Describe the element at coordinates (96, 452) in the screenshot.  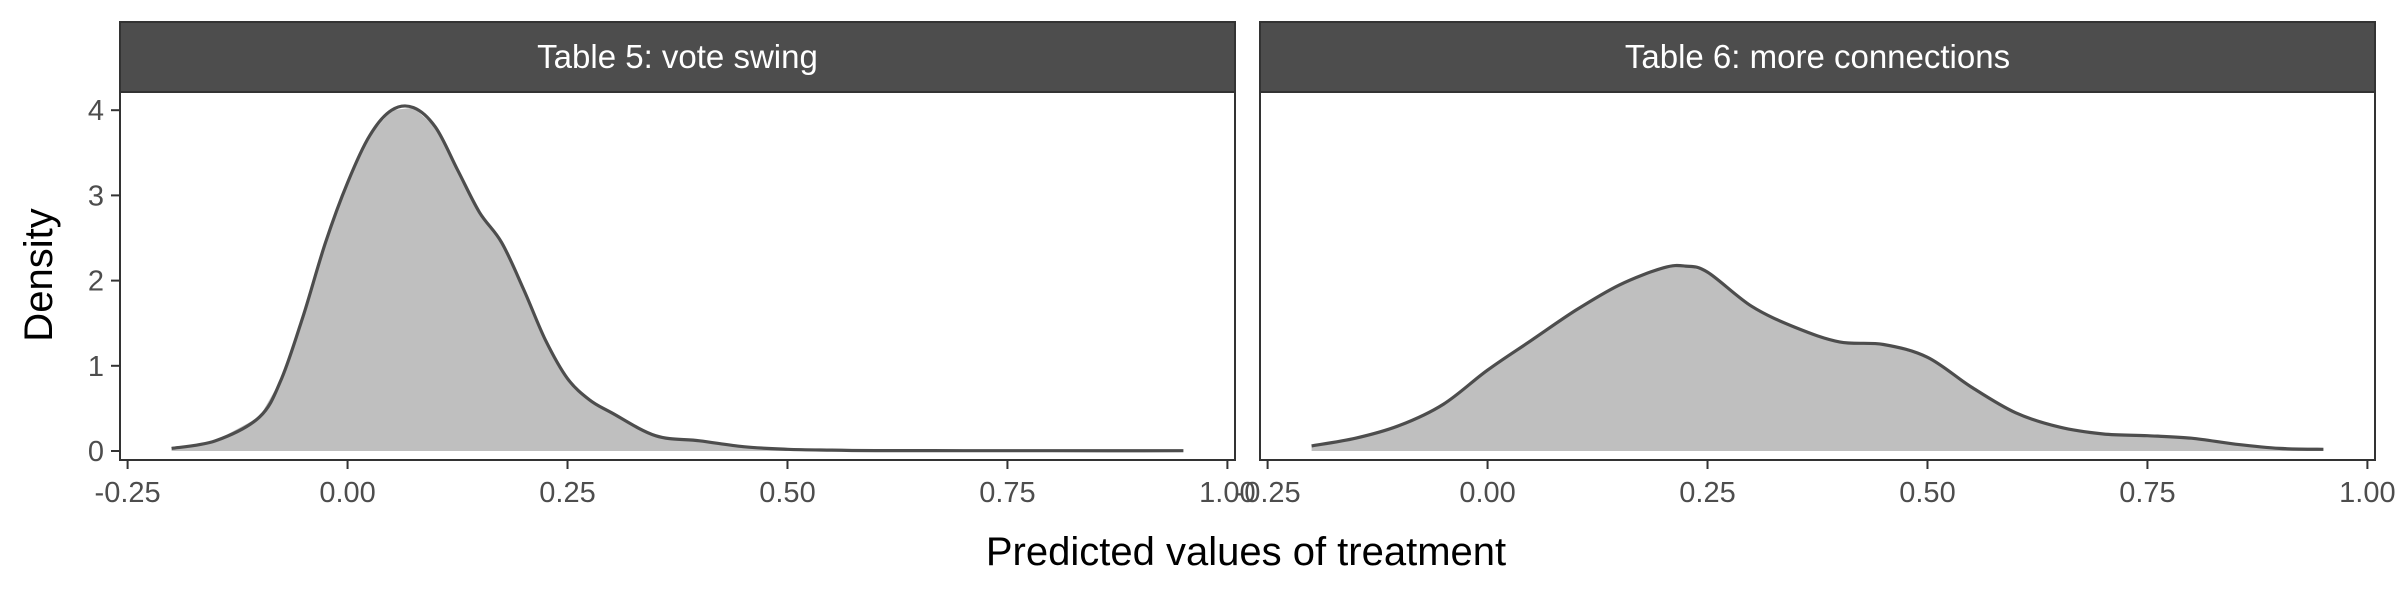
I see `y-tick-label: 0` at that location.